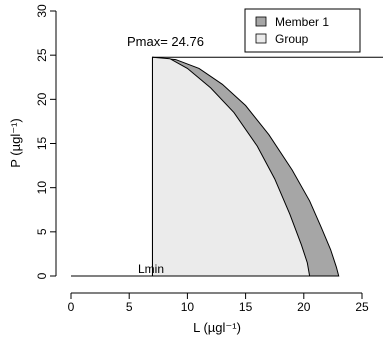 This screenshot has width=383, height=343. Describe the element at coordinates (261, 38) in the screenshot. I see `legend-swatch-group` at that location.